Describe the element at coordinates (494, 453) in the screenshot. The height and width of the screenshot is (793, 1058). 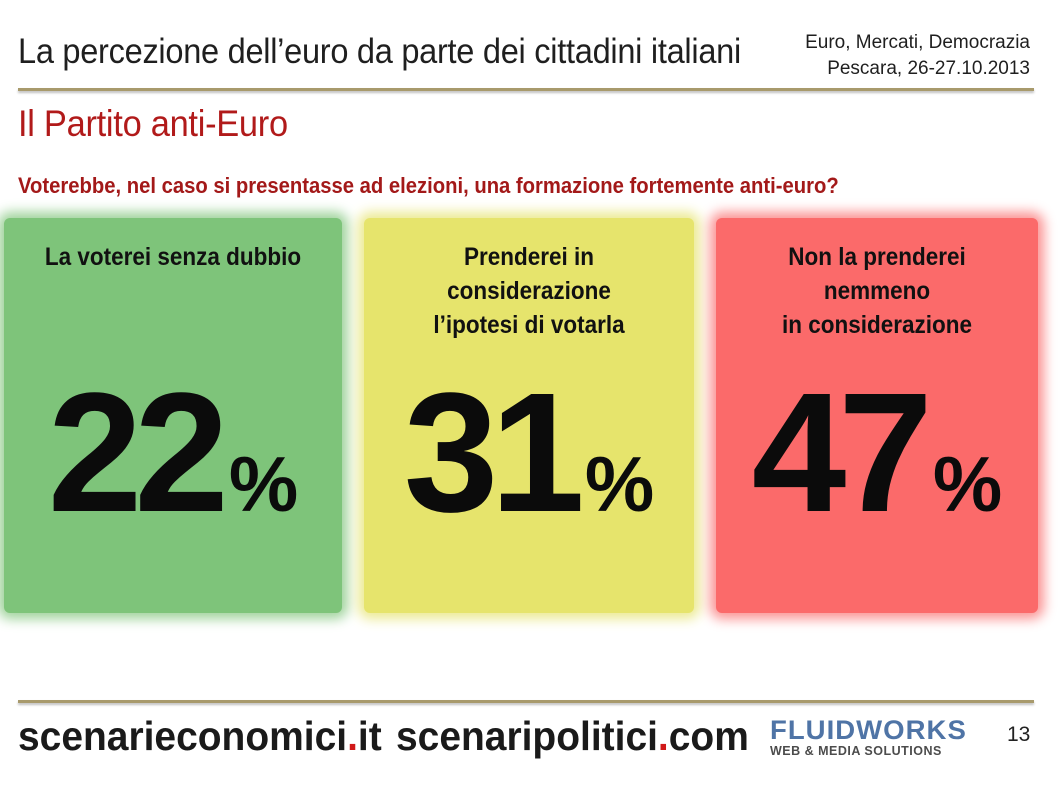
I see `percentage-number: 31` at that location.